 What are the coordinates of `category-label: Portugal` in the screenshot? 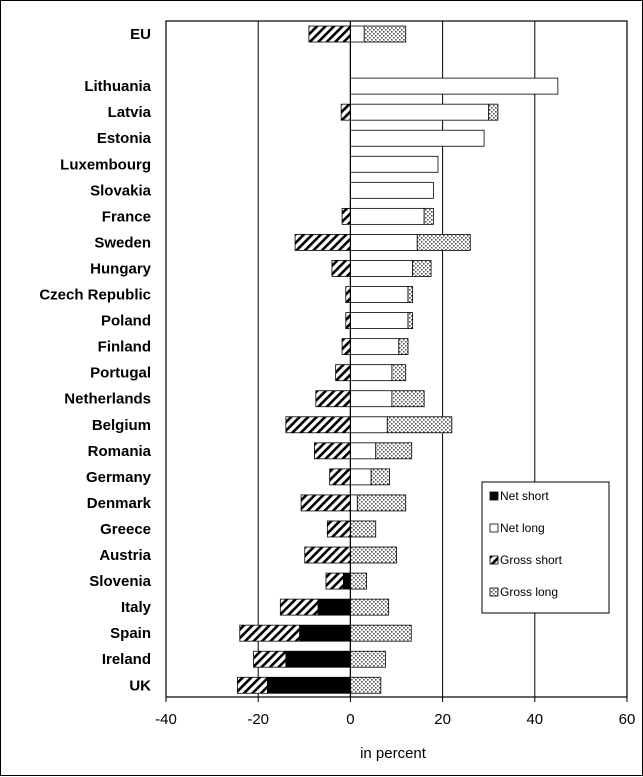 It's located at (120, 373).